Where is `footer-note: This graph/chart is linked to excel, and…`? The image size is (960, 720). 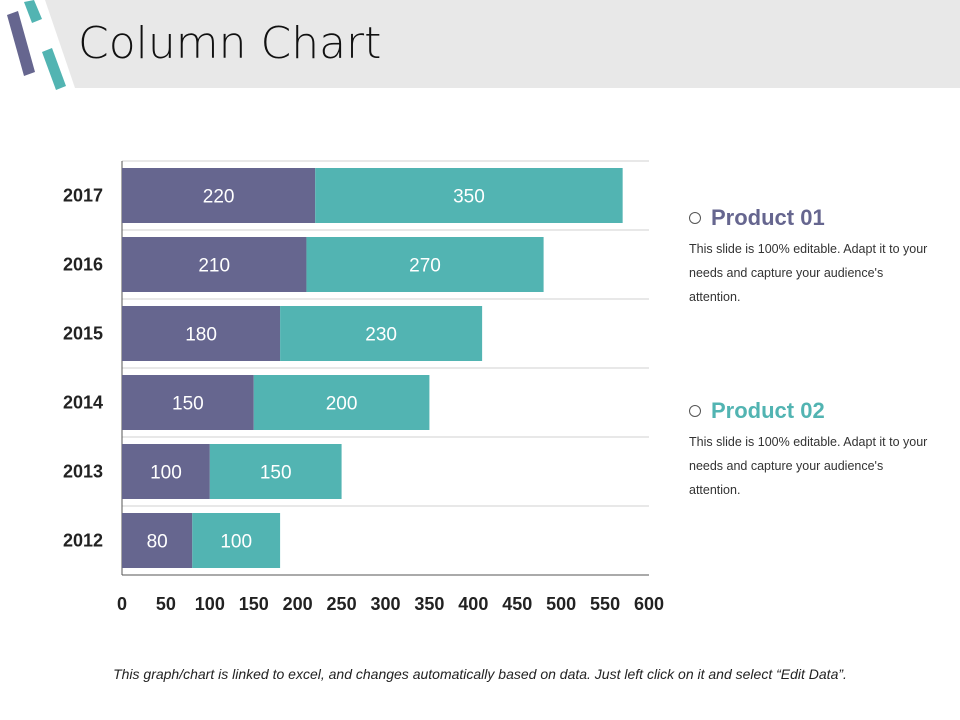 footer-note: This graph/chart is linked to excel, and… is located at coordinates (480, 674).